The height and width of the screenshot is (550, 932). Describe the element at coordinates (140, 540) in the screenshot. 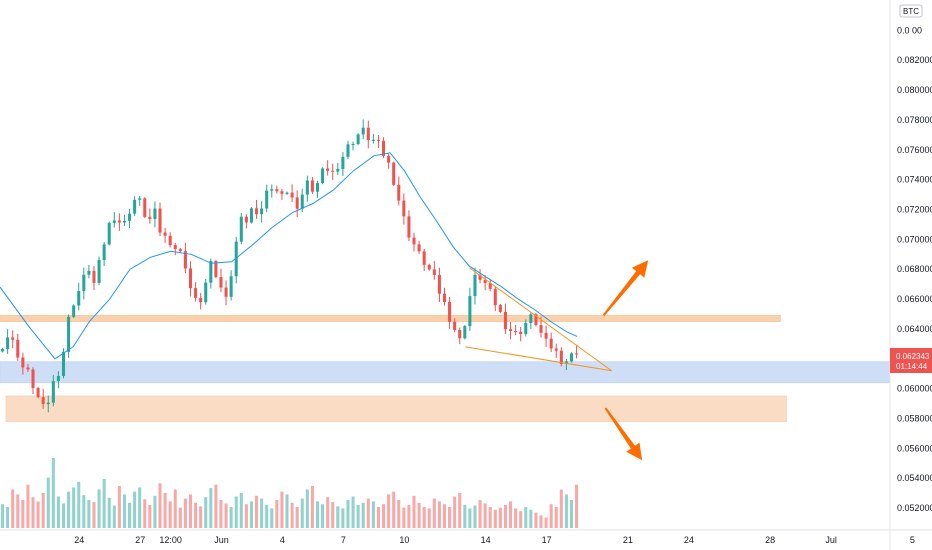

I see `x-tick-label: 27` at that location.